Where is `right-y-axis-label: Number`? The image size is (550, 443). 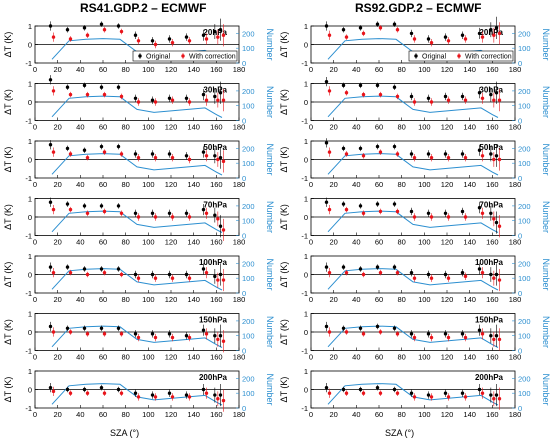
right-y-axis-label: Number is located at coordinates (270, 159).